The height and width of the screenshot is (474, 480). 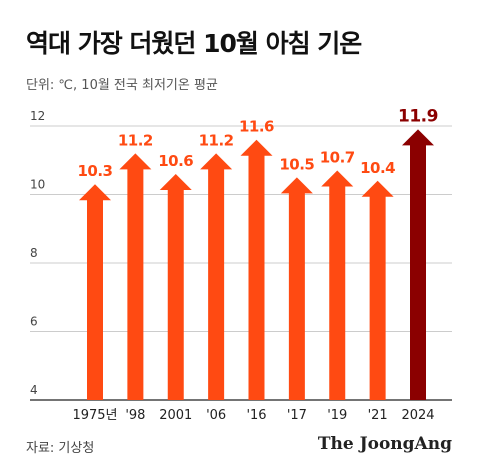 I want to click on value-label: 10.5, so click(x=296, y=164).